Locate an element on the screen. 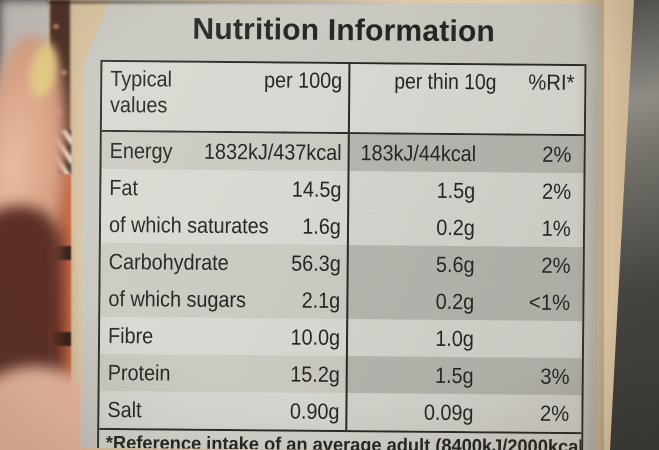  ri-value: 1% is located at coordinates (556, 228).